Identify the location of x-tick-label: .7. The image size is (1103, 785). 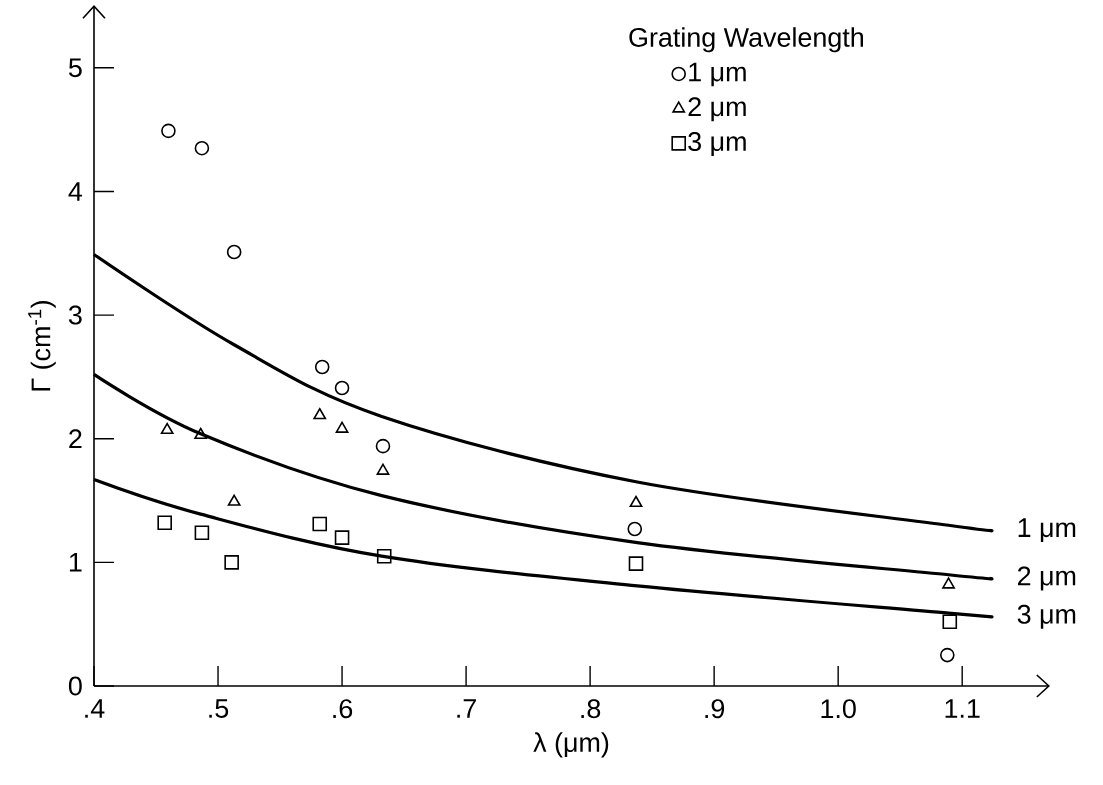
(466, 708).